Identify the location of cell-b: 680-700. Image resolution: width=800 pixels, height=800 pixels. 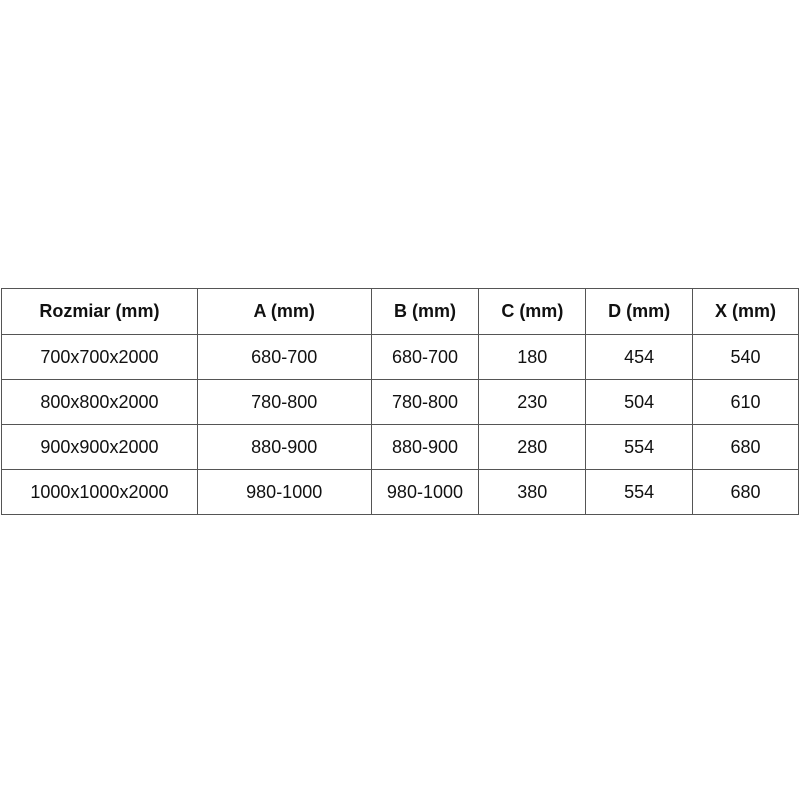
(425, 357).